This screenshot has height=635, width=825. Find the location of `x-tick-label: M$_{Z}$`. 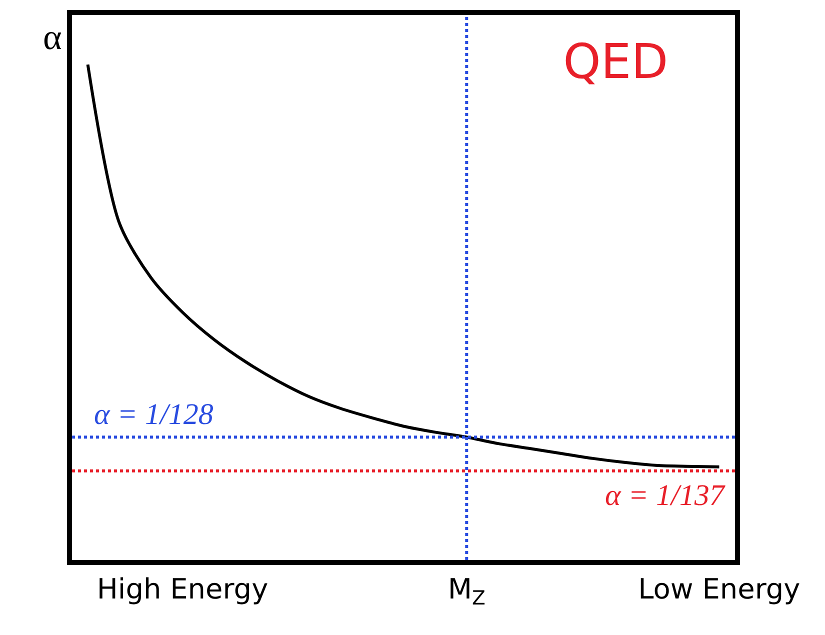

x-tick-label: M$_{Z}$ is located at coordinates (467, 591).